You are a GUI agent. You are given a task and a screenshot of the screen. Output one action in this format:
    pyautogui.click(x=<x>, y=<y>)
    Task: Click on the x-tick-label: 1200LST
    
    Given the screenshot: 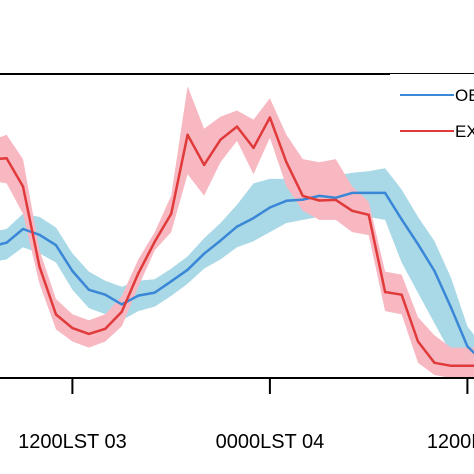 What is the action you would take?
    pyautogui.click(x=450, y=442)
    